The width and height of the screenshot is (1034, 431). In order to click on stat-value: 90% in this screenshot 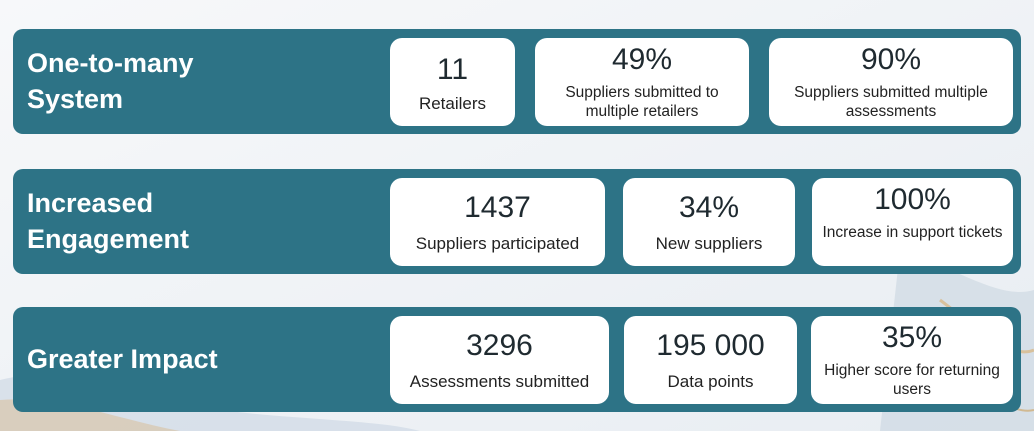, I will do `click(891, 59)`.